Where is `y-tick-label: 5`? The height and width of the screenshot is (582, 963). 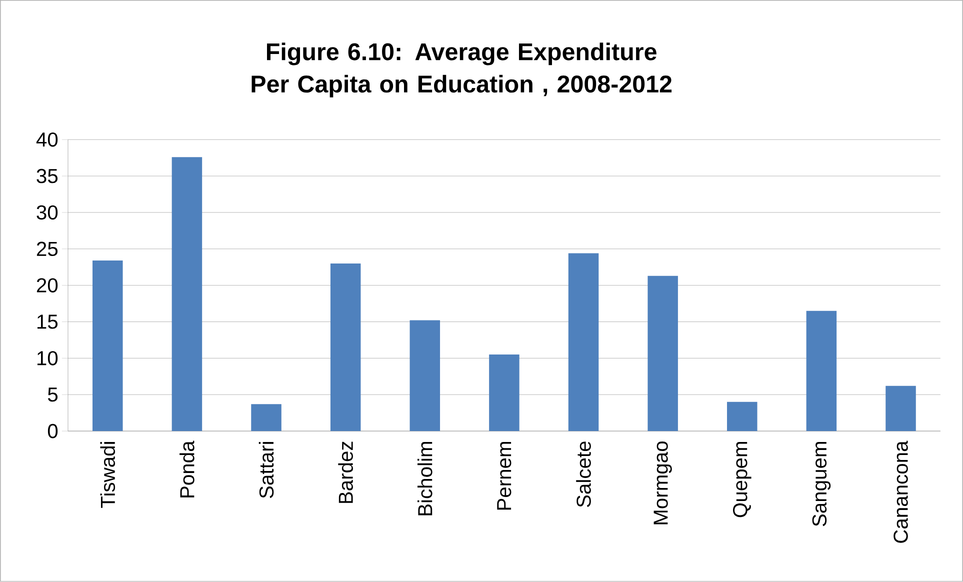
y-tick-label: 5 is located at coordinates (53, 395).